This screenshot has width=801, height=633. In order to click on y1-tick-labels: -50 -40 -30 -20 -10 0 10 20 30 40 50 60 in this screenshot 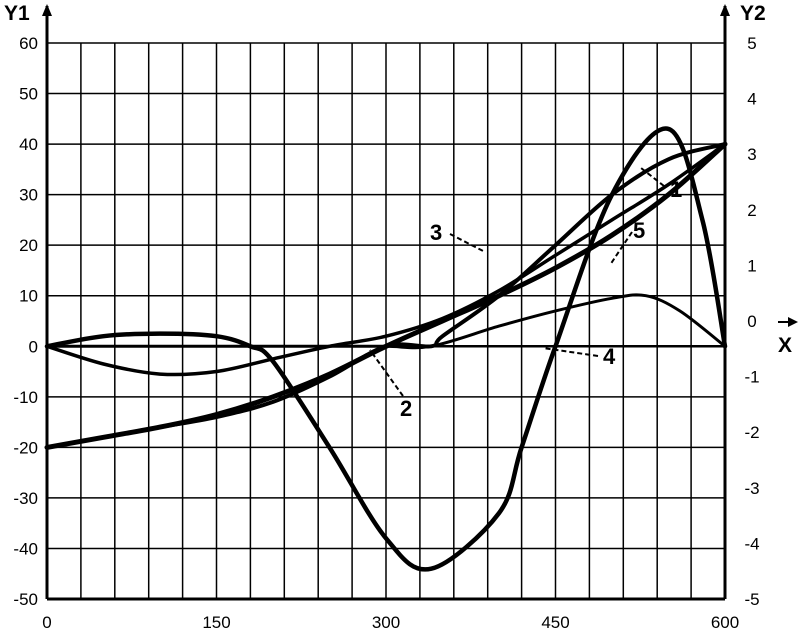, I will do `click(25, 321)`.